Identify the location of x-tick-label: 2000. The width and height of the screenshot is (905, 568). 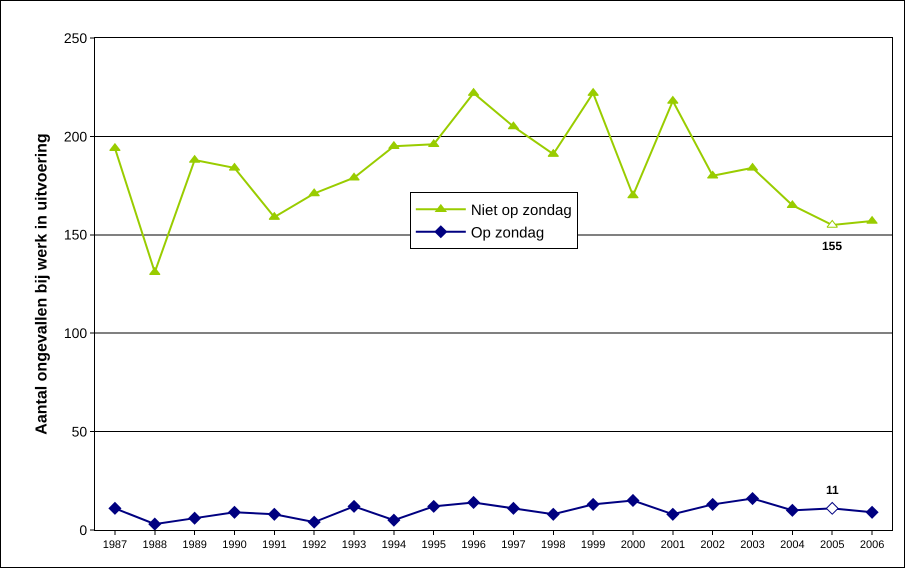
(633, 545).